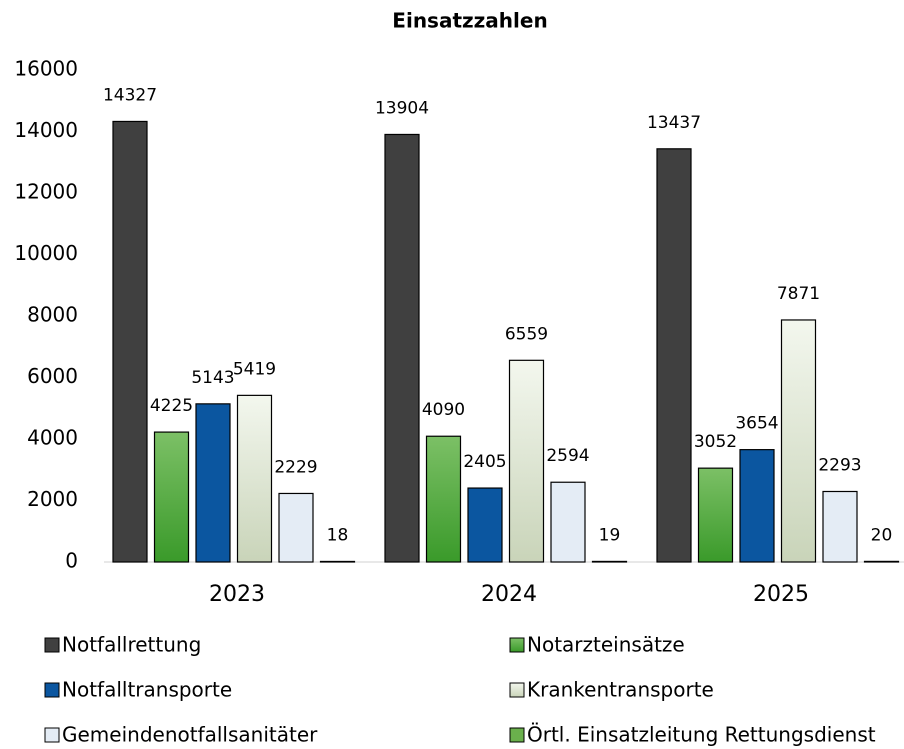  Describe the element at coordinates (52, 499) in the screenshot. I see `y-tick-label: 2000` at that location.